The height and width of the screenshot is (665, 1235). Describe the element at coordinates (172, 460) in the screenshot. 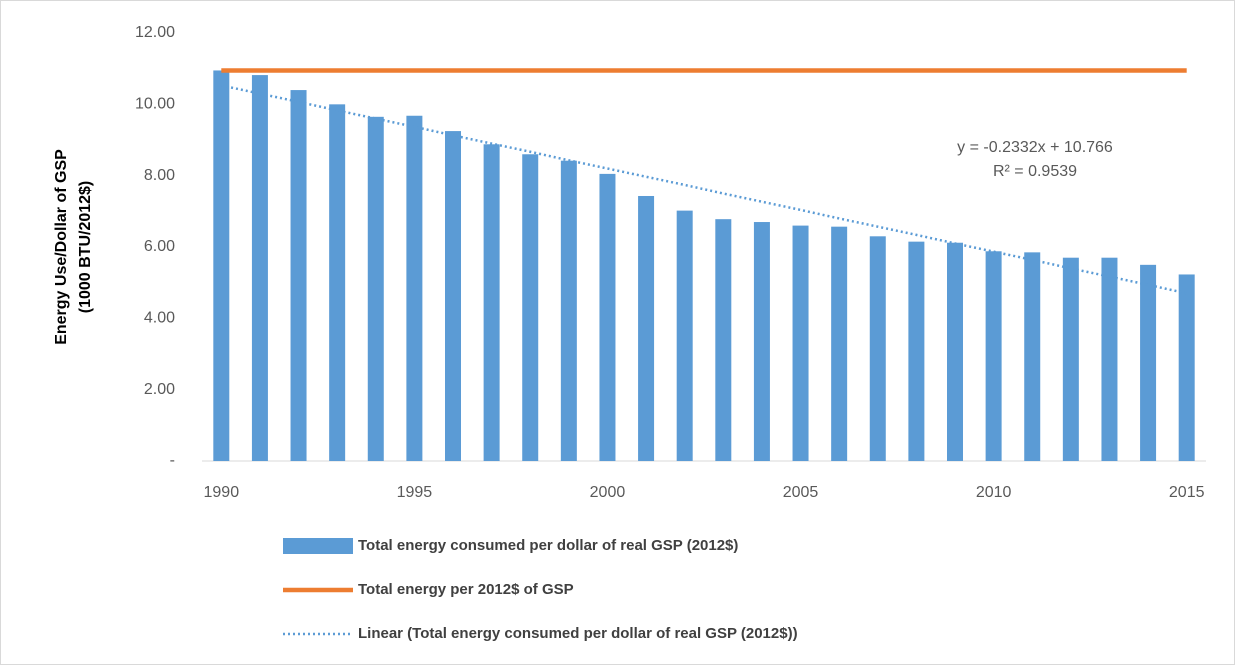

I see `y-tick-label: -` at that location.